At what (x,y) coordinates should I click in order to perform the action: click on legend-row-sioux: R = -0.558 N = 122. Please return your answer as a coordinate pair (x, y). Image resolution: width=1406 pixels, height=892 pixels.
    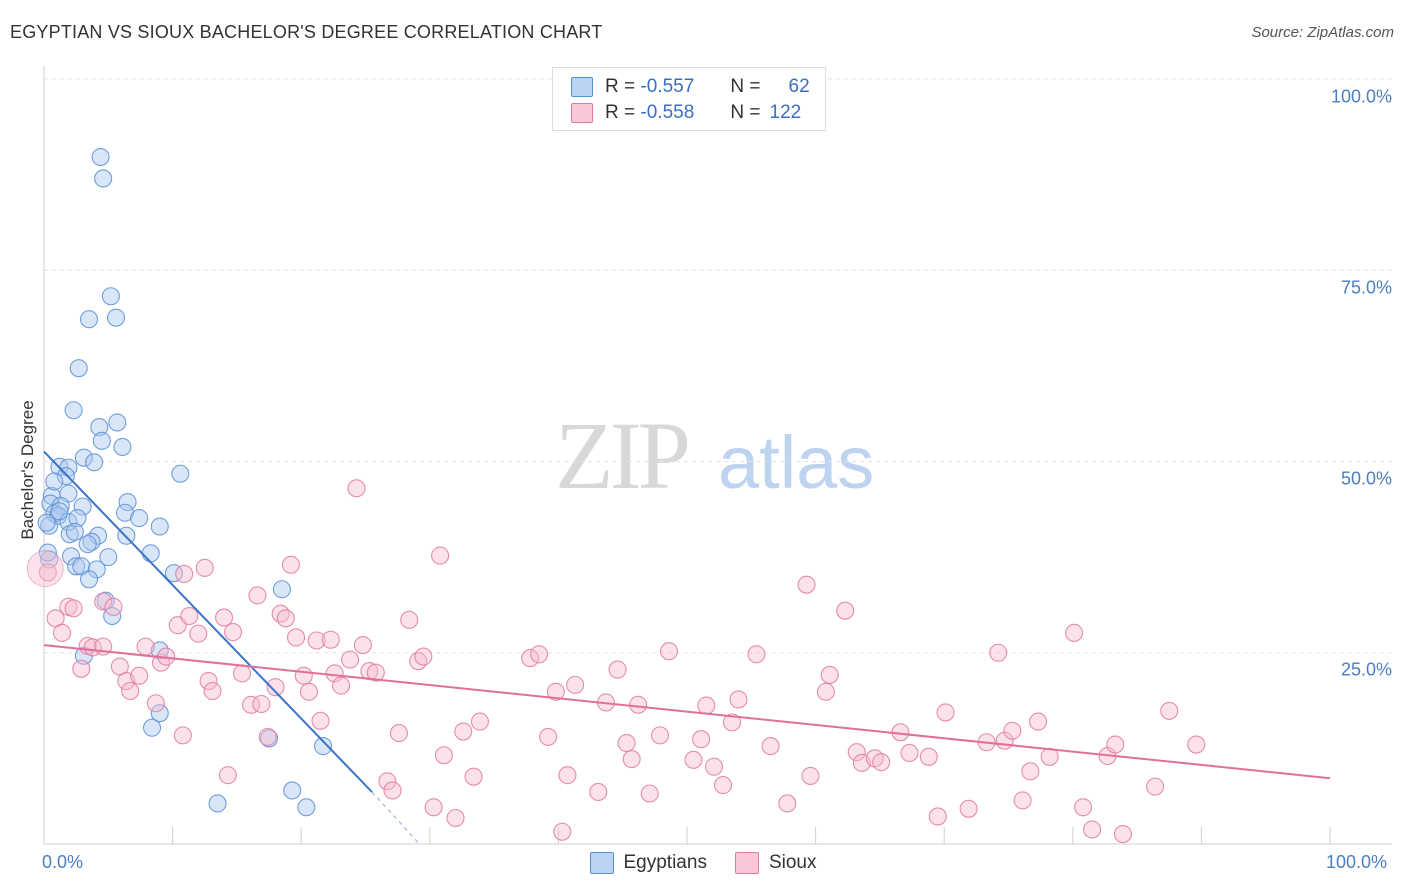
    Looking at the image, I should click on (686, 113).